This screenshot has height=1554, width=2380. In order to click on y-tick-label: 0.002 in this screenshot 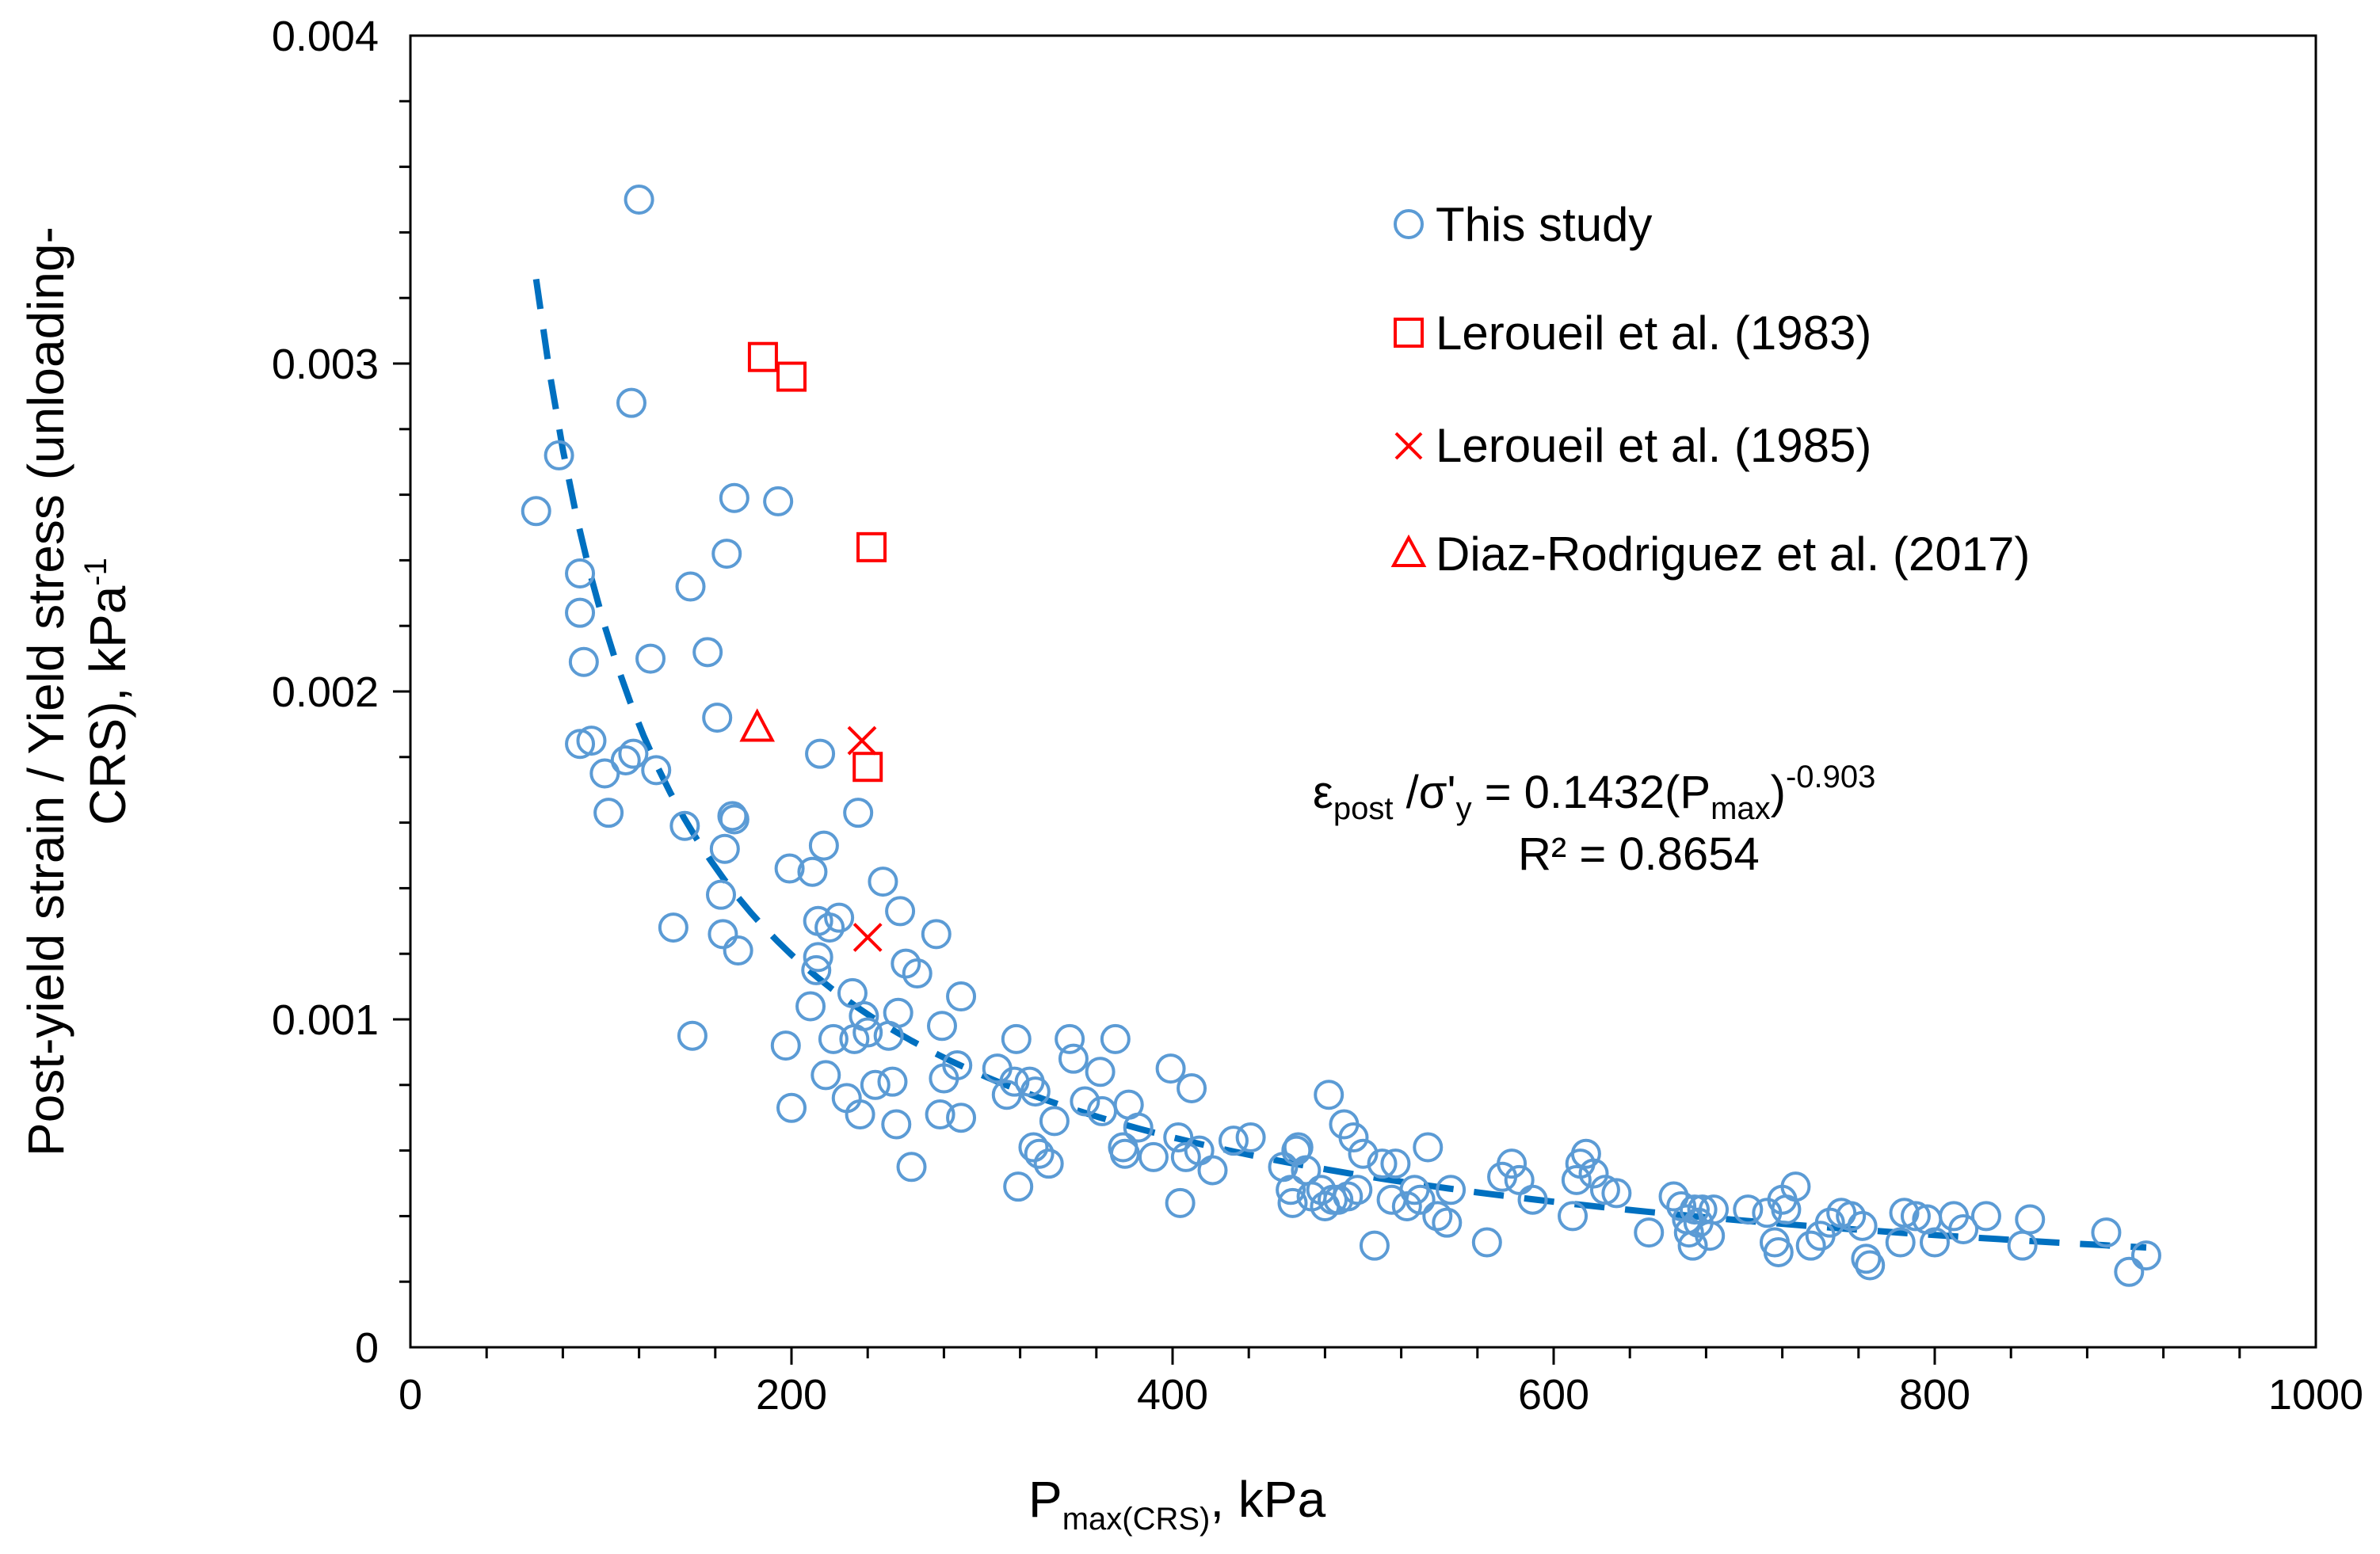, I will do `click(325, 692)`.